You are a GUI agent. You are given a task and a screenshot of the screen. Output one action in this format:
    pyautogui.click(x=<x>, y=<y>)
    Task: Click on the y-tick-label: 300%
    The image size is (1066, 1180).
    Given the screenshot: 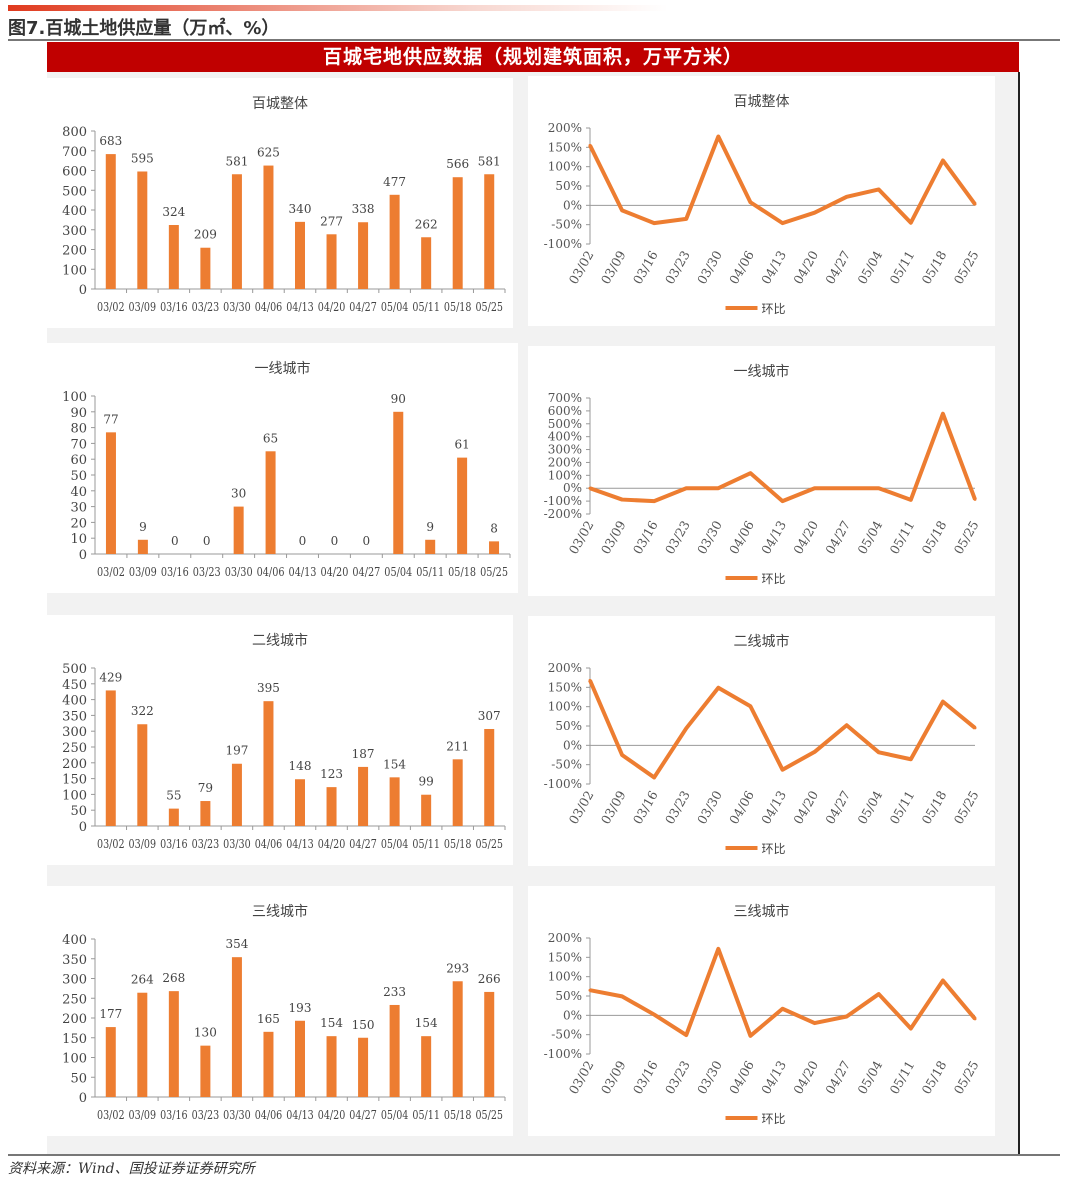 What is the action you would take?
    pyautogui.click(x=565, y=450)
    